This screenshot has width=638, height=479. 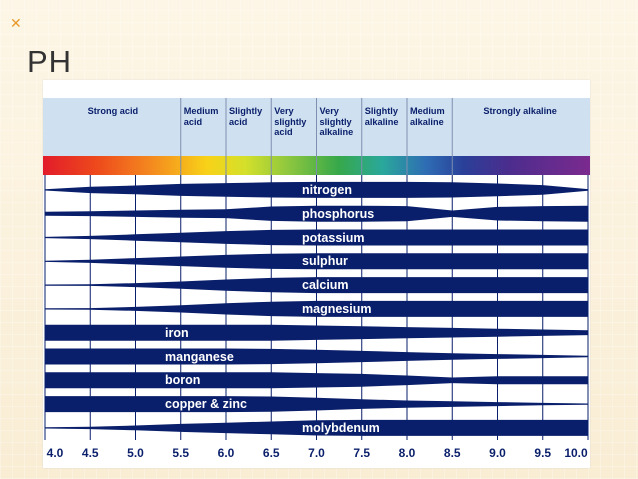 I want to click on zone-label: Strong acid, so click(x=113, y=111).